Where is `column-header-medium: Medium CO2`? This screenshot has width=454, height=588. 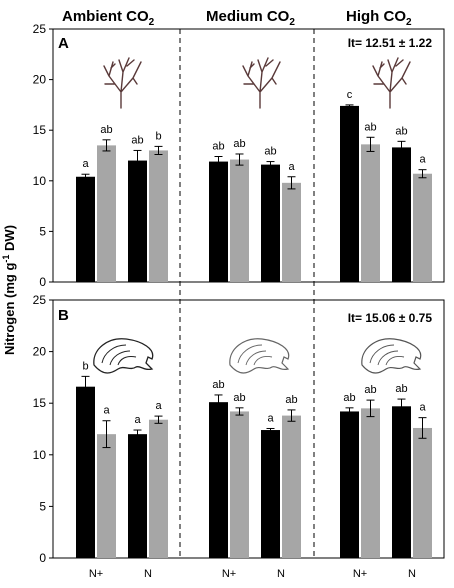 column-header-medium: Medium CO2 is located at coordinates (250, 18).